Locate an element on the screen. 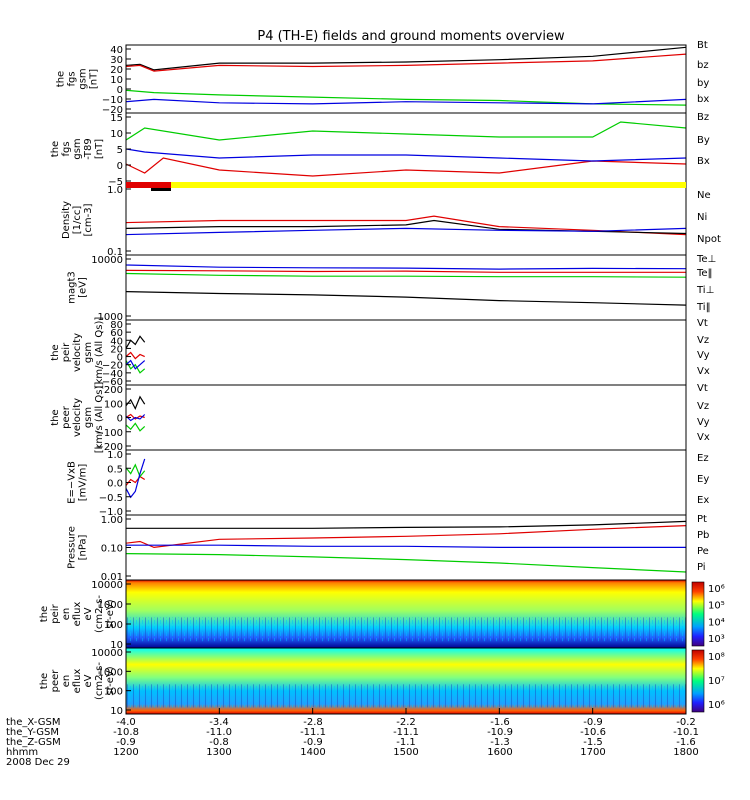 Image resolution: width=750 pixels, height=800 pixels. ephemeris-value: -1.5 is located at coordinates (593, 742).